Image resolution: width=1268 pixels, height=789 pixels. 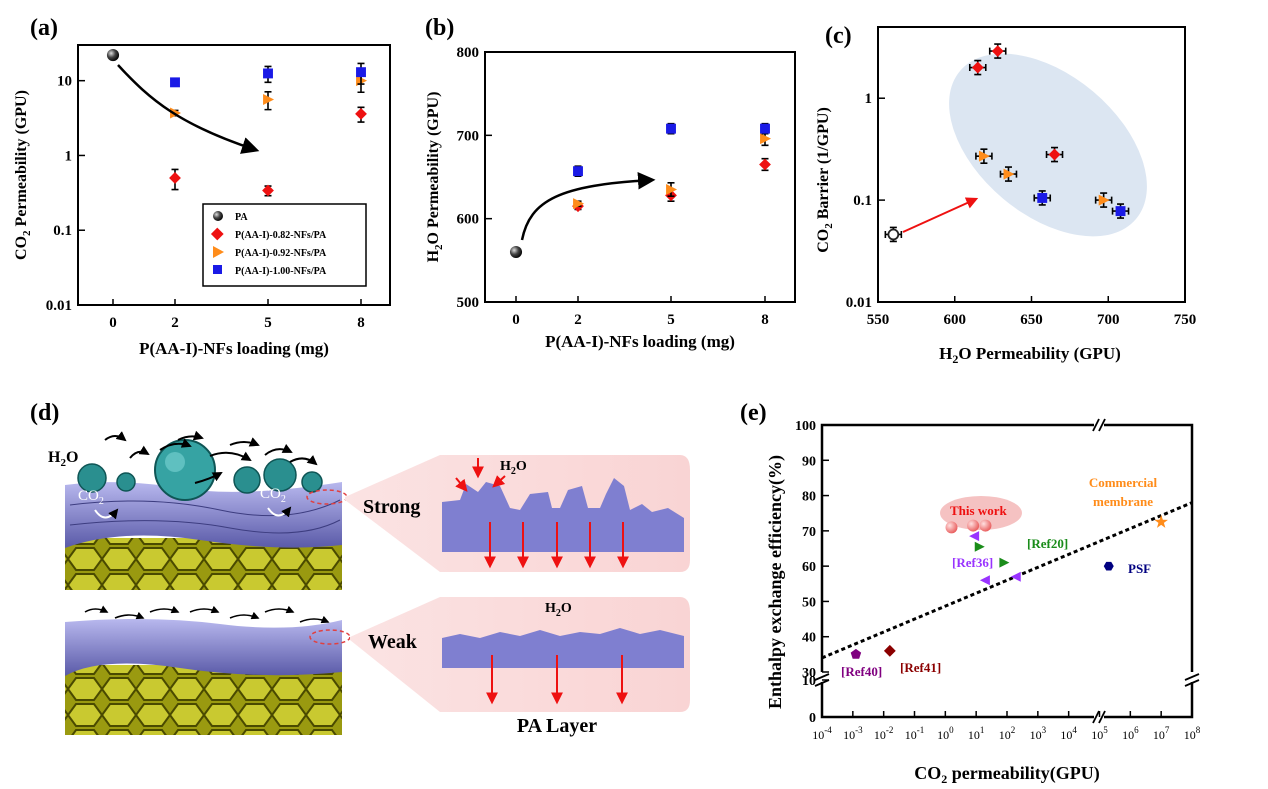 I want to click on h2o-weak-down-arrows, so click(x=557, y=680).